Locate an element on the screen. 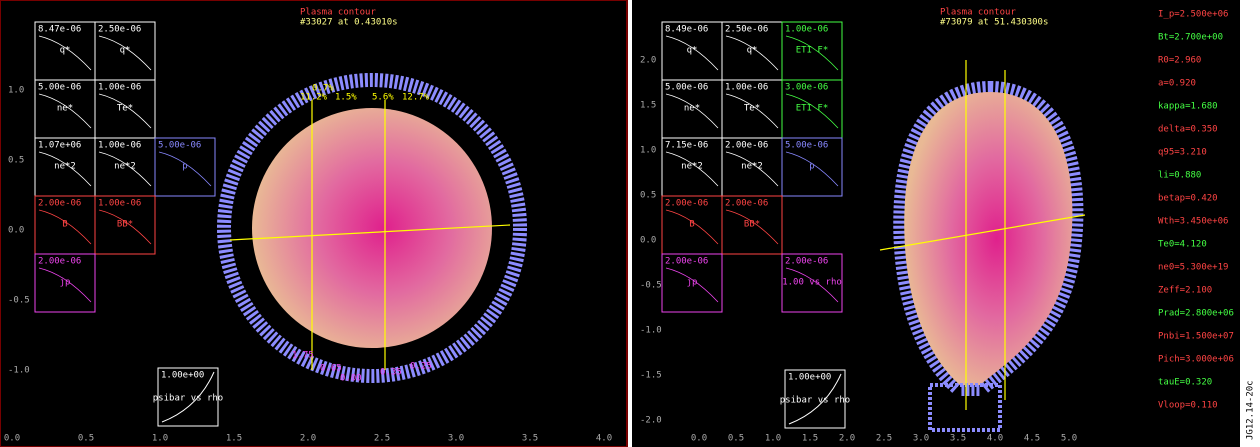 Image resolution: width=1260 pixels, height=447 pixels. x-tick-label: 2.0 is located at coordinates (847, 439).